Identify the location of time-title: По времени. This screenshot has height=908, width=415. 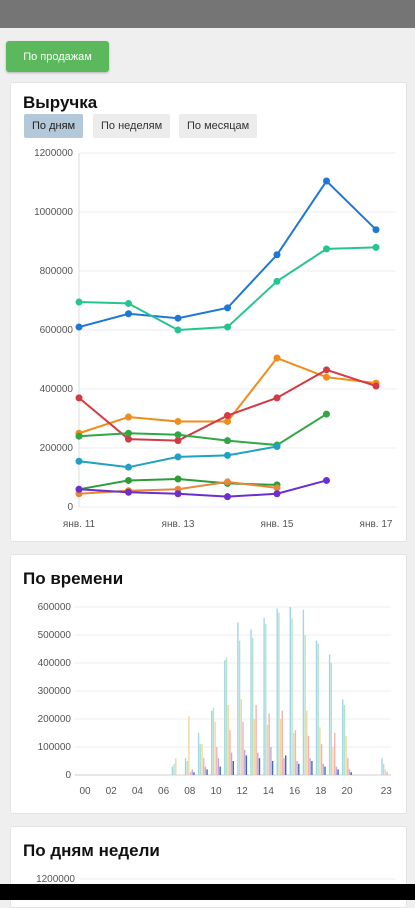
(73, 578).